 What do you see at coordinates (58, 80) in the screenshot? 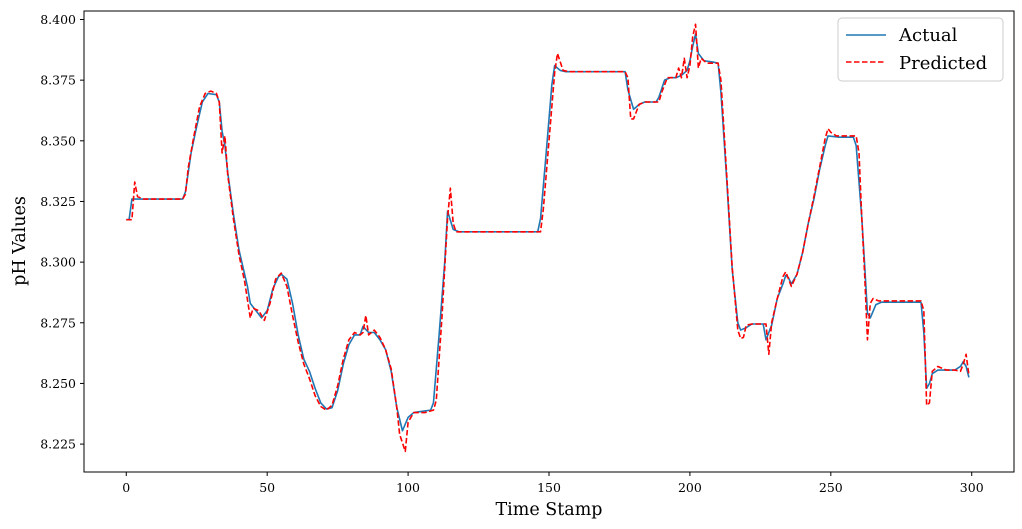
I see `y-tick-label: 8.375` at bounding box center [58, 80].